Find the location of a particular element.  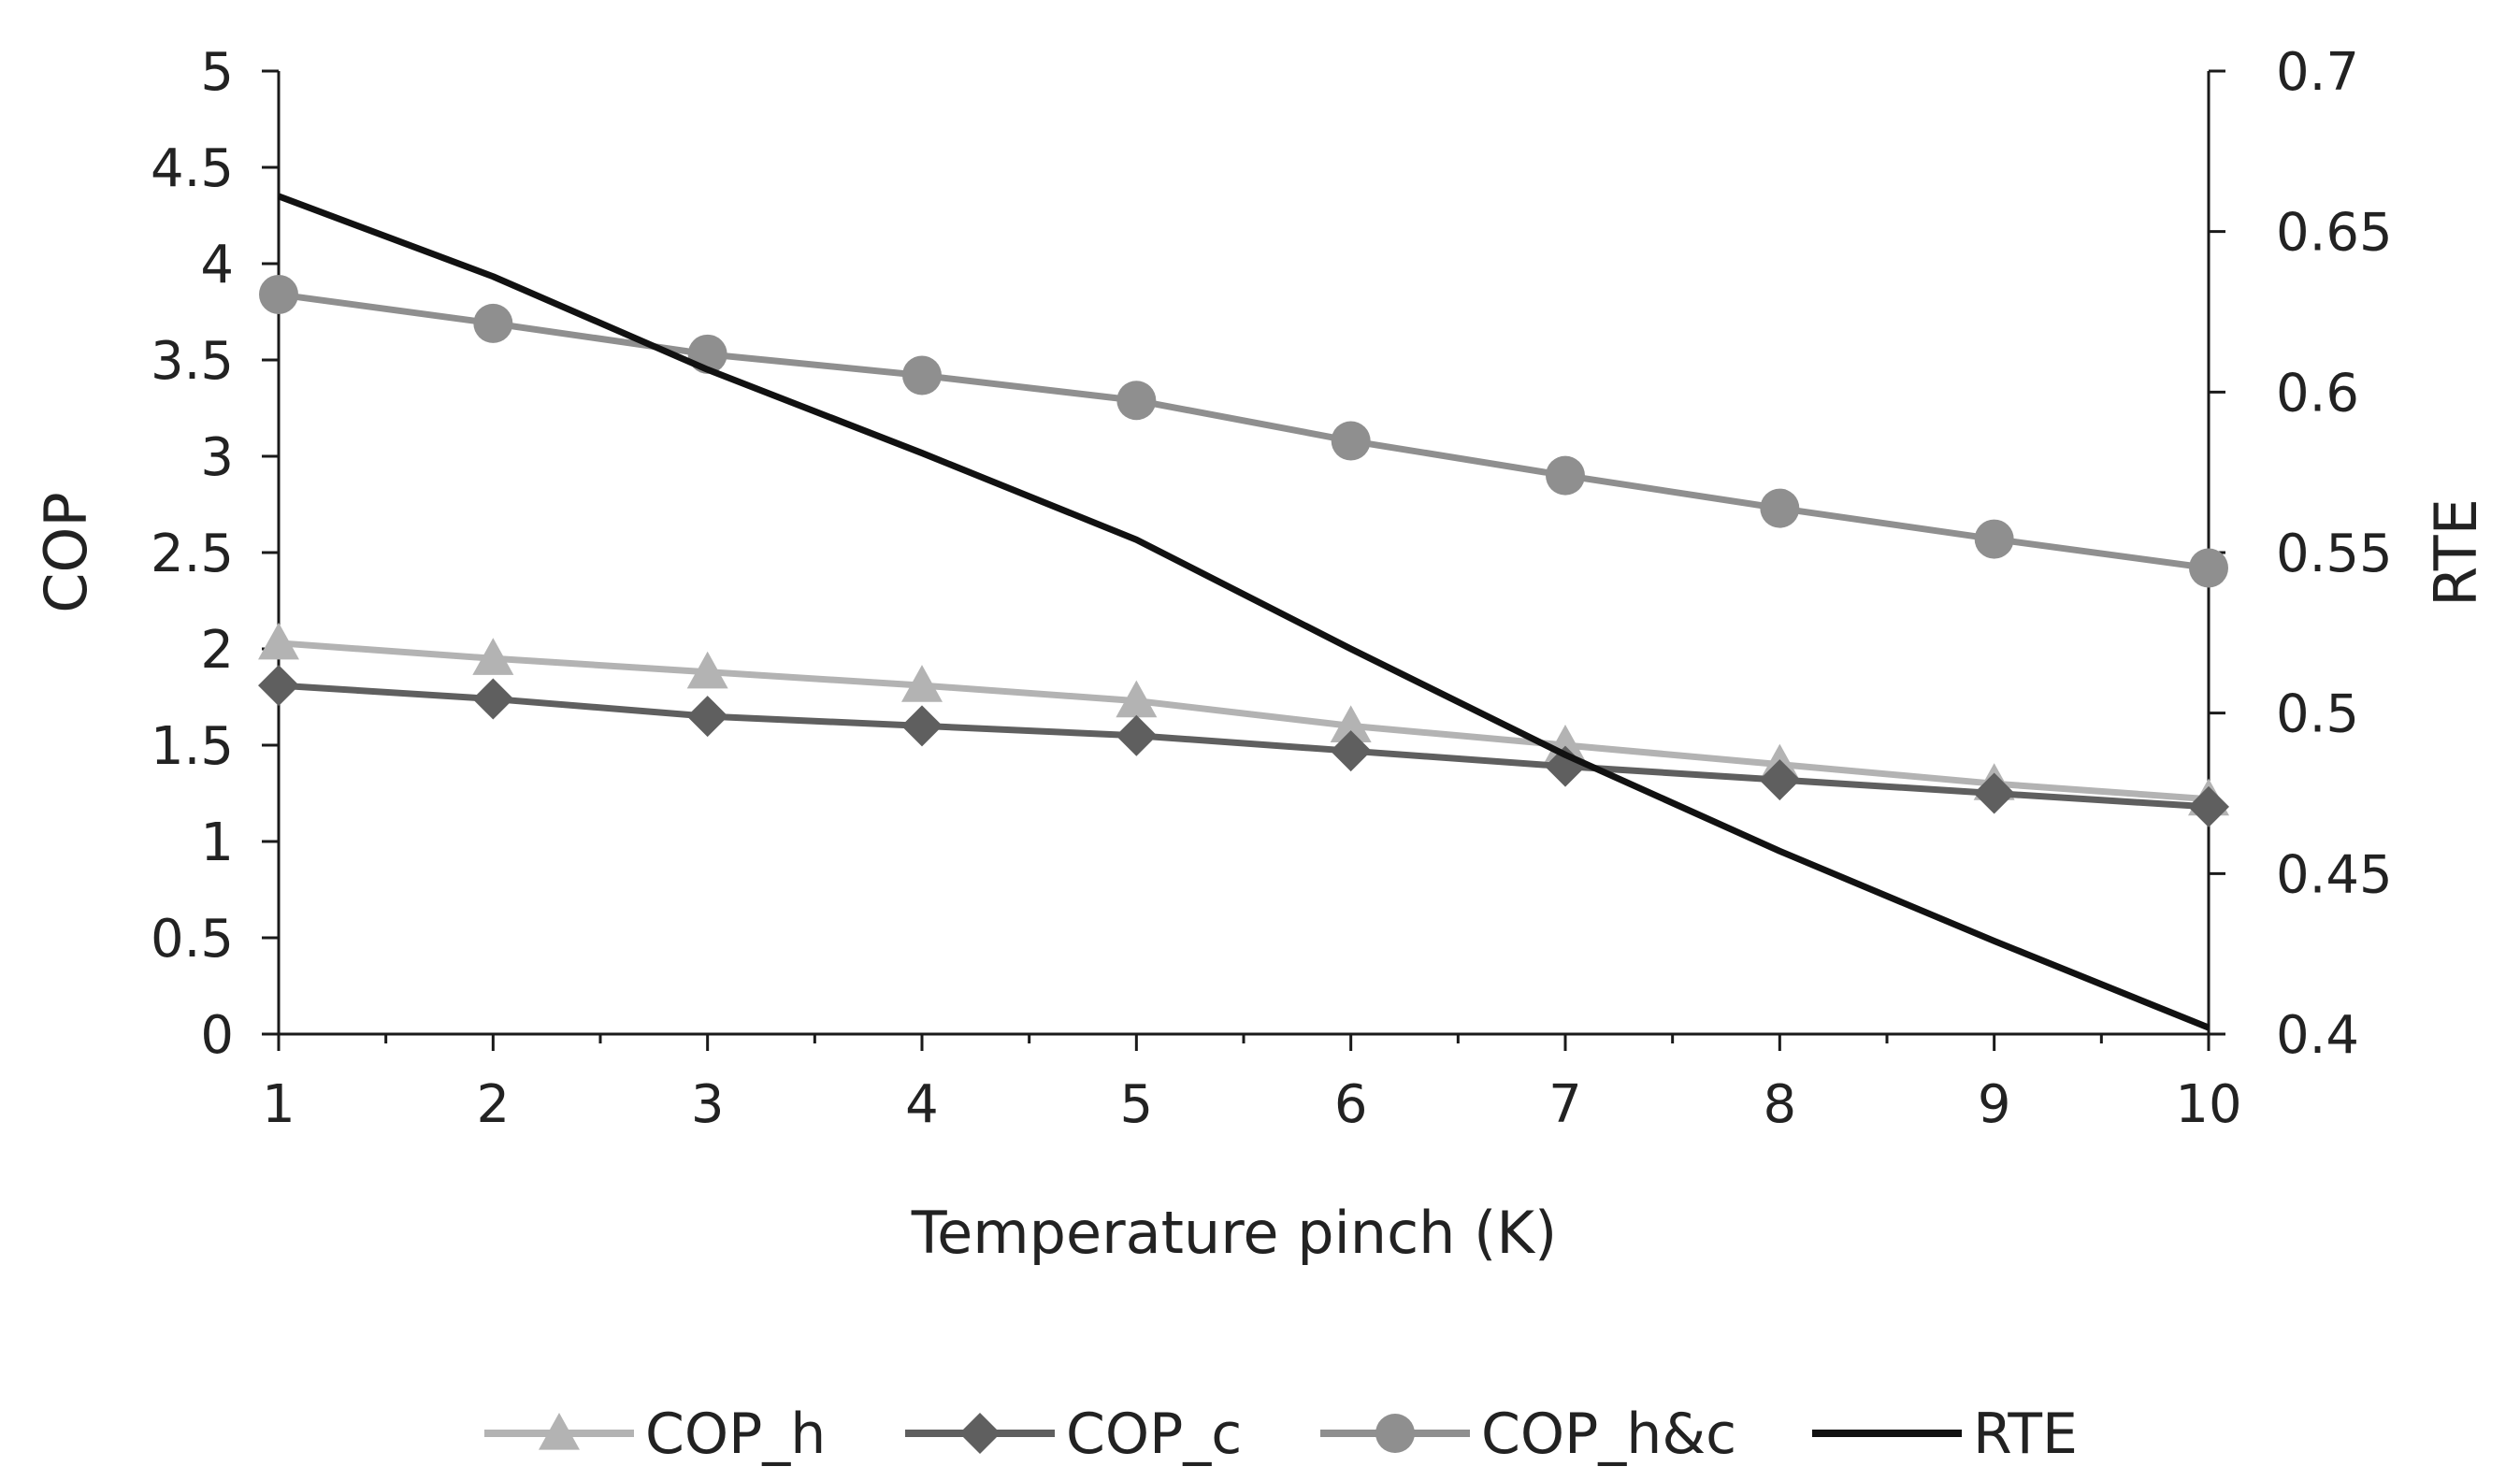

x-tick-label: 5 is located at coordinates (1137, 1104).